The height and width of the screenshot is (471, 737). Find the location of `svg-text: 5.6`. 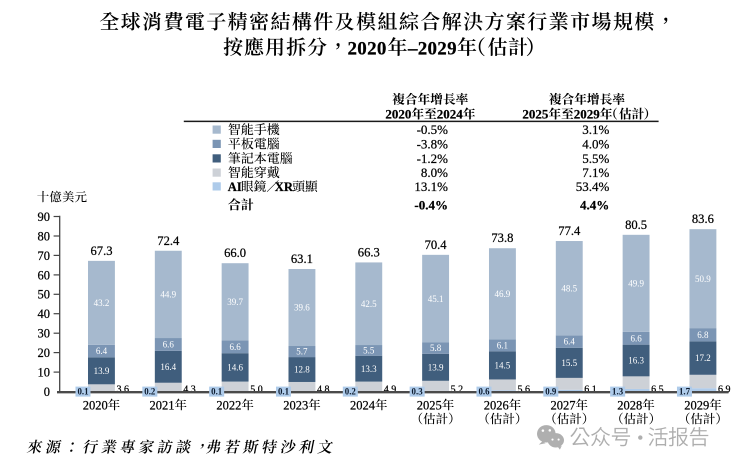

svg-text: 5.6 is located at coordinates (524, 389).